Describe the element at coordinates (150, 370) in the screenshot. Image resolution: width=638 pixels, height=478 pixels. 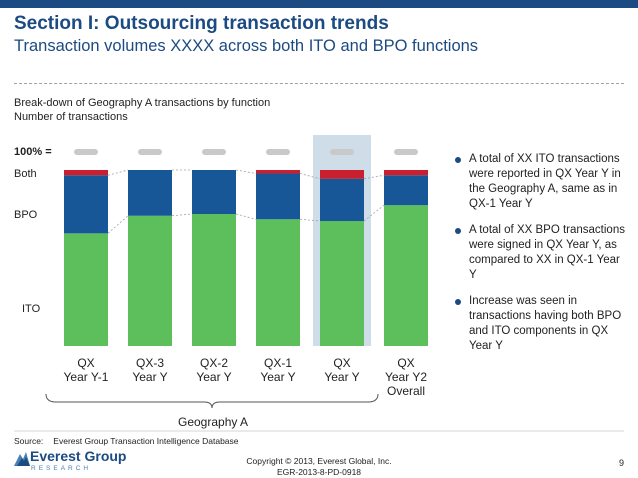
I see `x-tick-label: QX-3 Year Y` at that location.